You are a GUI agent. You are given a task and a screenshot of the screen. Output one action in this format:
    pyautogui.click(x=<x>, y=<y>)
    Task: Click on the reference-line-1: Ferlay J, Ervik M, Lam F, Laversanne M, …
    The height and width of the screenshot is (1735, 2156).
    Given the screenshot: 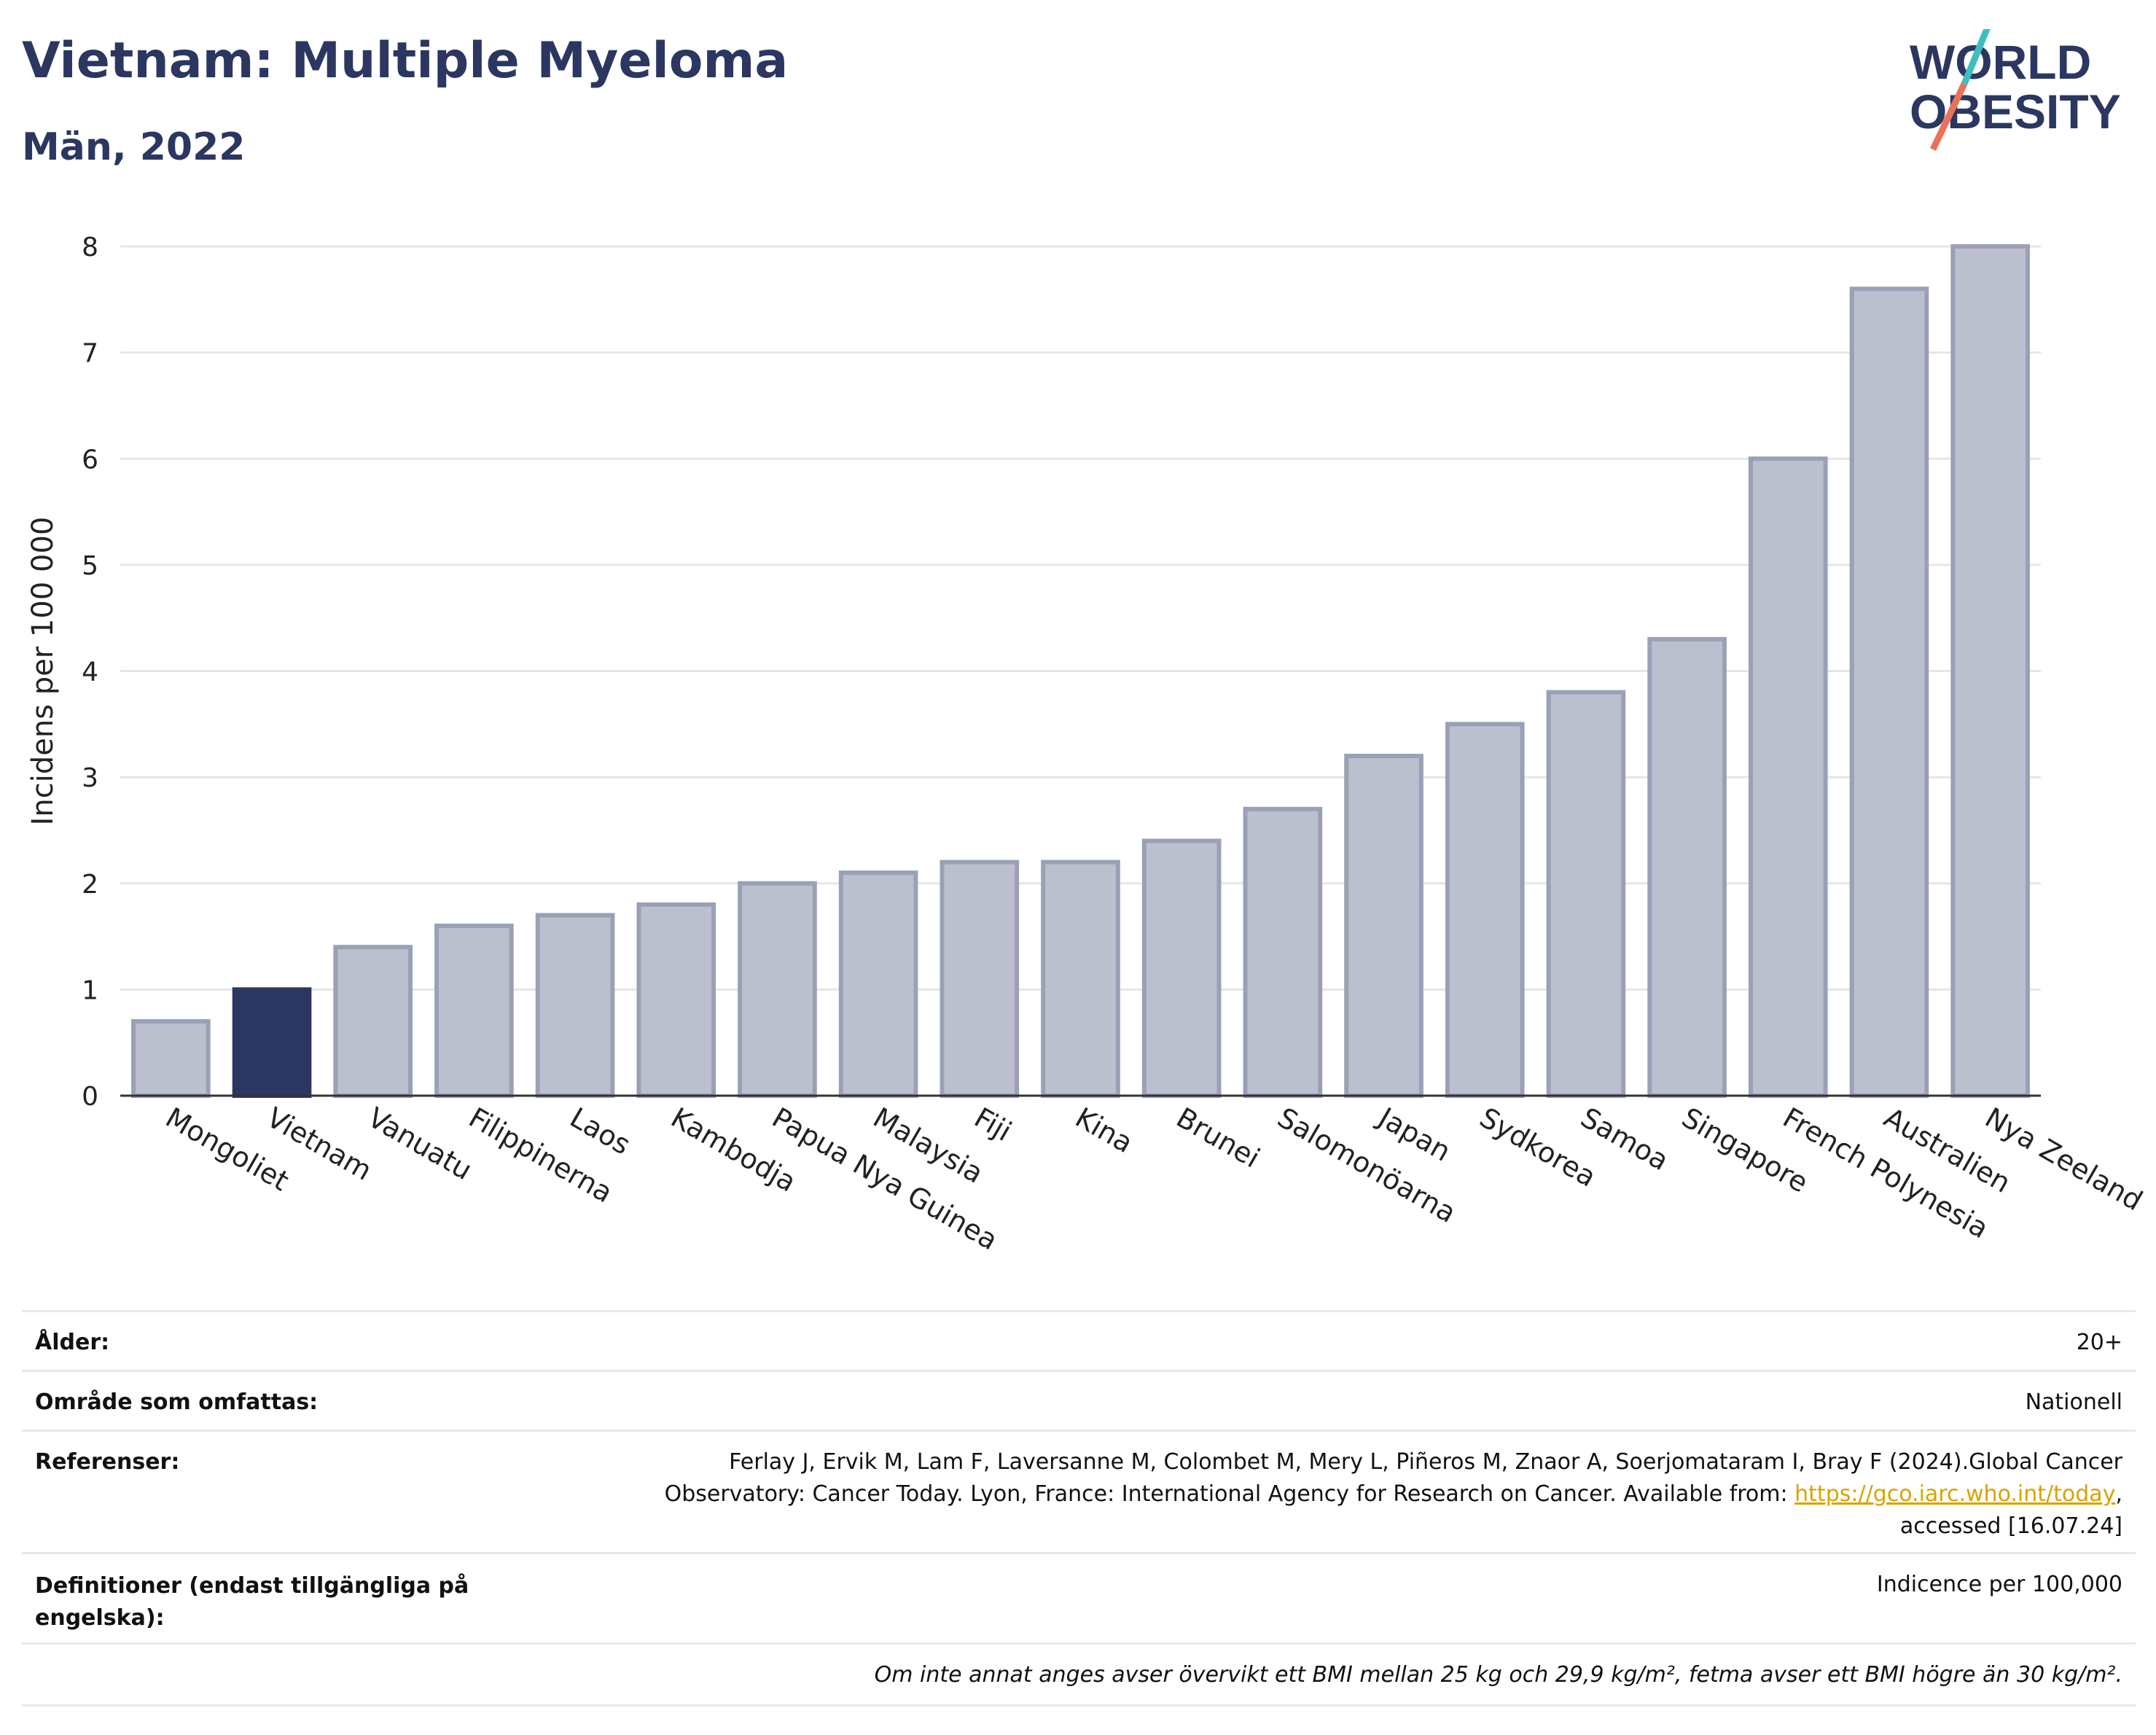 What is the action you would take?
    pyautogui.click(x=1425, y=1462)
    